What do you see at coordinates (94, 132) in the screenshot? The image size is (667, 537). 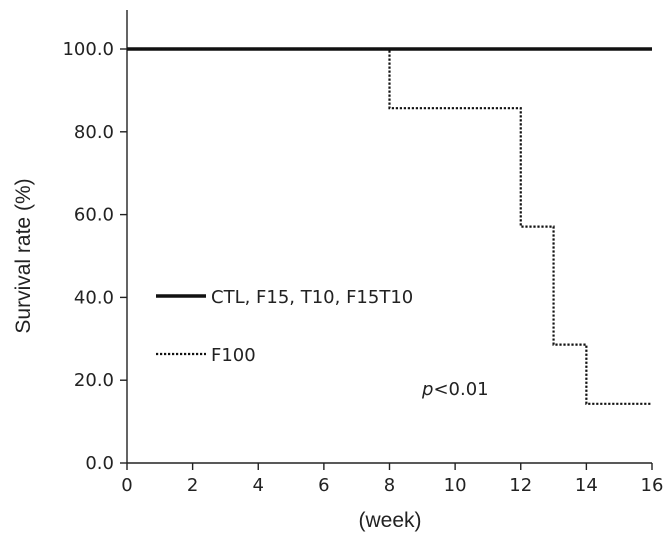 I see `y-tick-label: 80.0` at bounding box center [94, 132].